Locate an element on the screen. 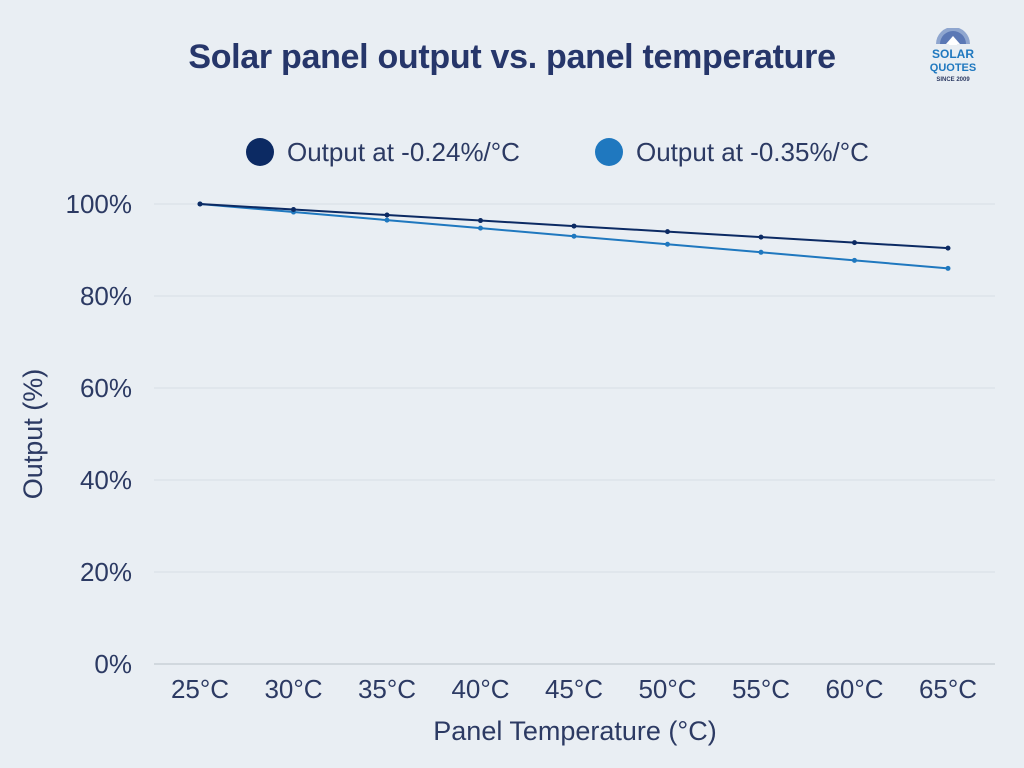 Image resolution: width=1024 pixels, height=768 pixels. x-tick-label-7: 60°C is located at coordinates (854, 689).